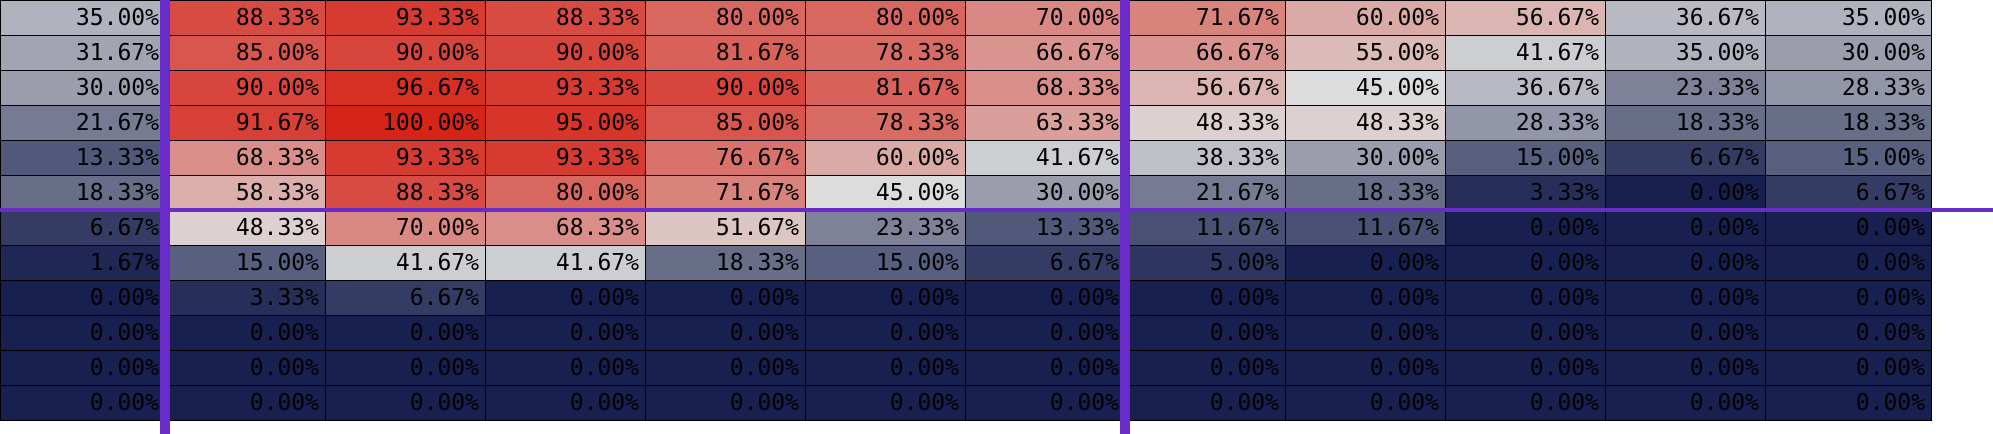 This screenshot has height=434, width=1993. Describe the element at coordinates (1045, 228) in the screenshot. I see `heatmap-cell: 13.33%` at that location.